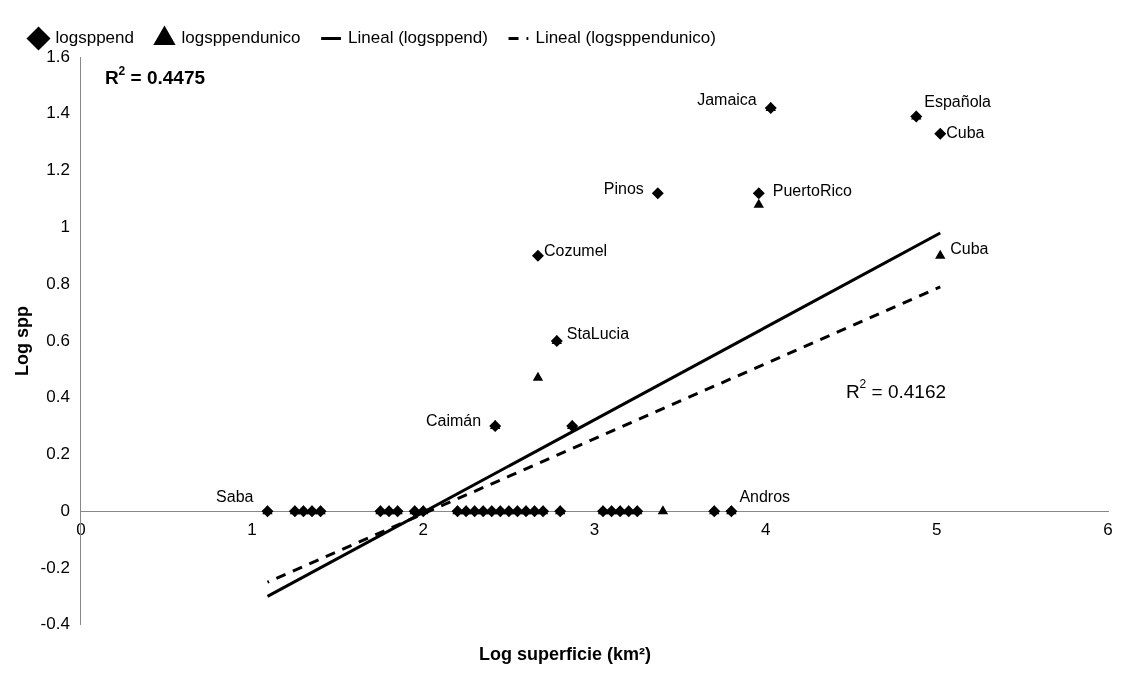 This screenshot has width=1130, height=689. Describe the element at coordinates (623, 188) in the screenshot. I see `annotation: Pinos` at that location.